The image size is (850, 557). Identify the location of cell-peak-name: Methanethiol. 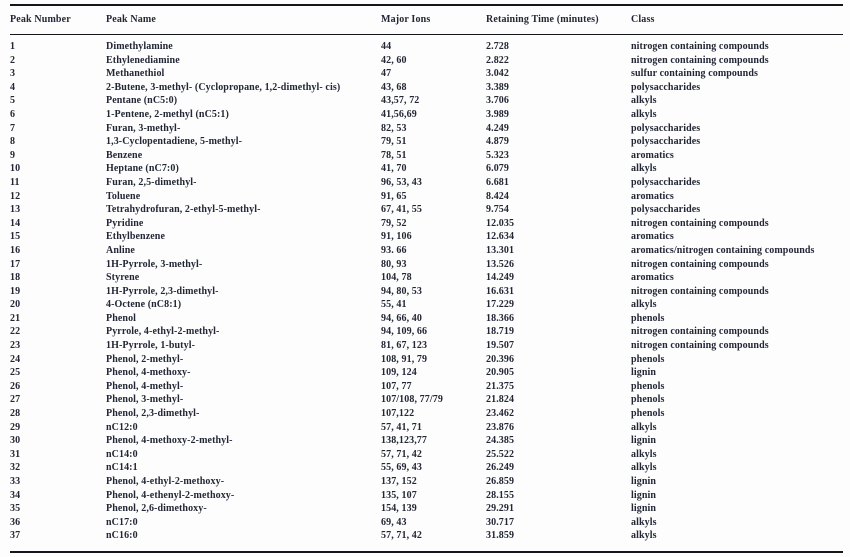
(135, 74).